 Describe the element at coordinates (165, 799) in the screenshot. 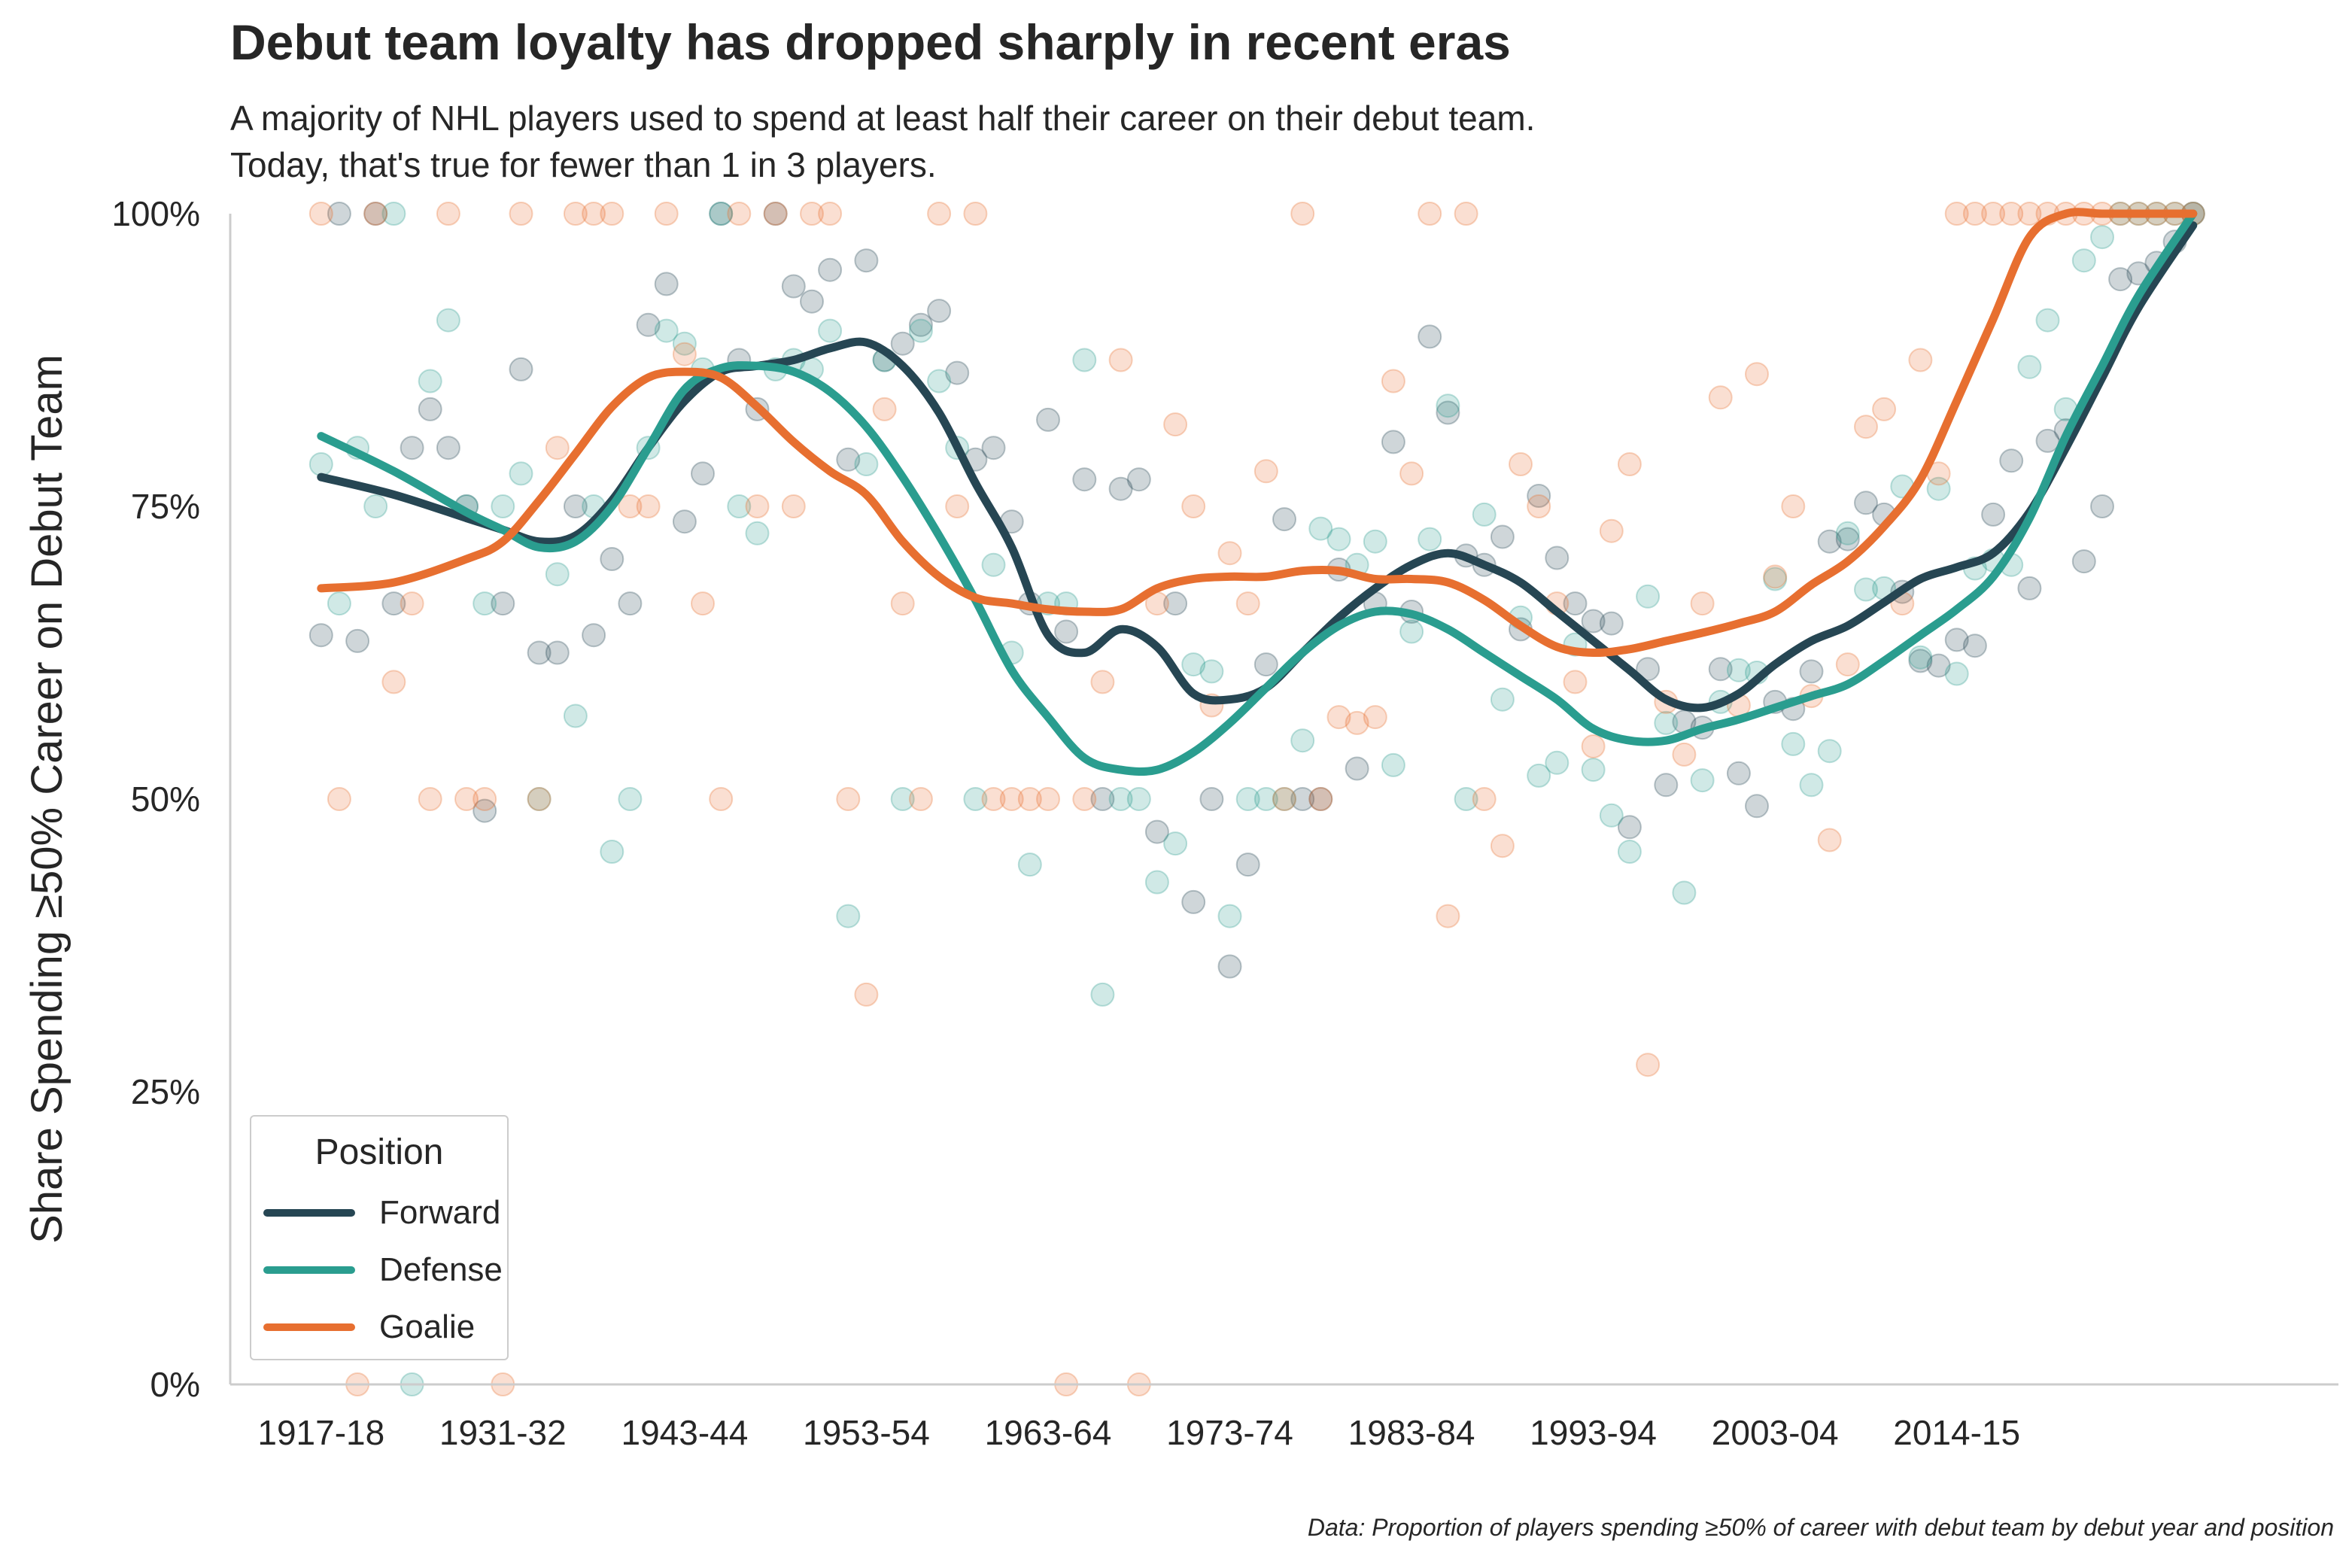

I see `y-tick-label: 50%` at that location.